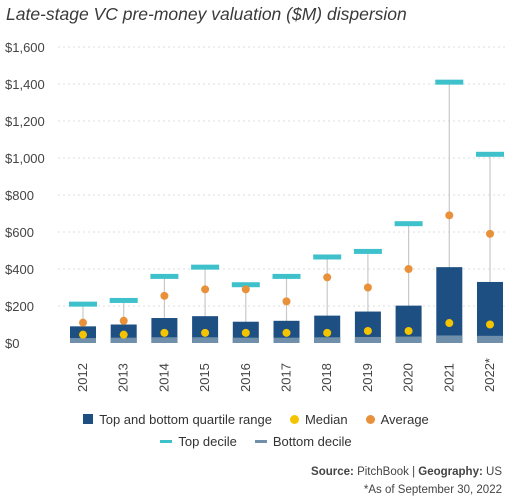  What do you see at coordinates (207, 441) in the screenshot?
I see `legend-label-top-decile: Top decile` at bounding box center [207, 441].